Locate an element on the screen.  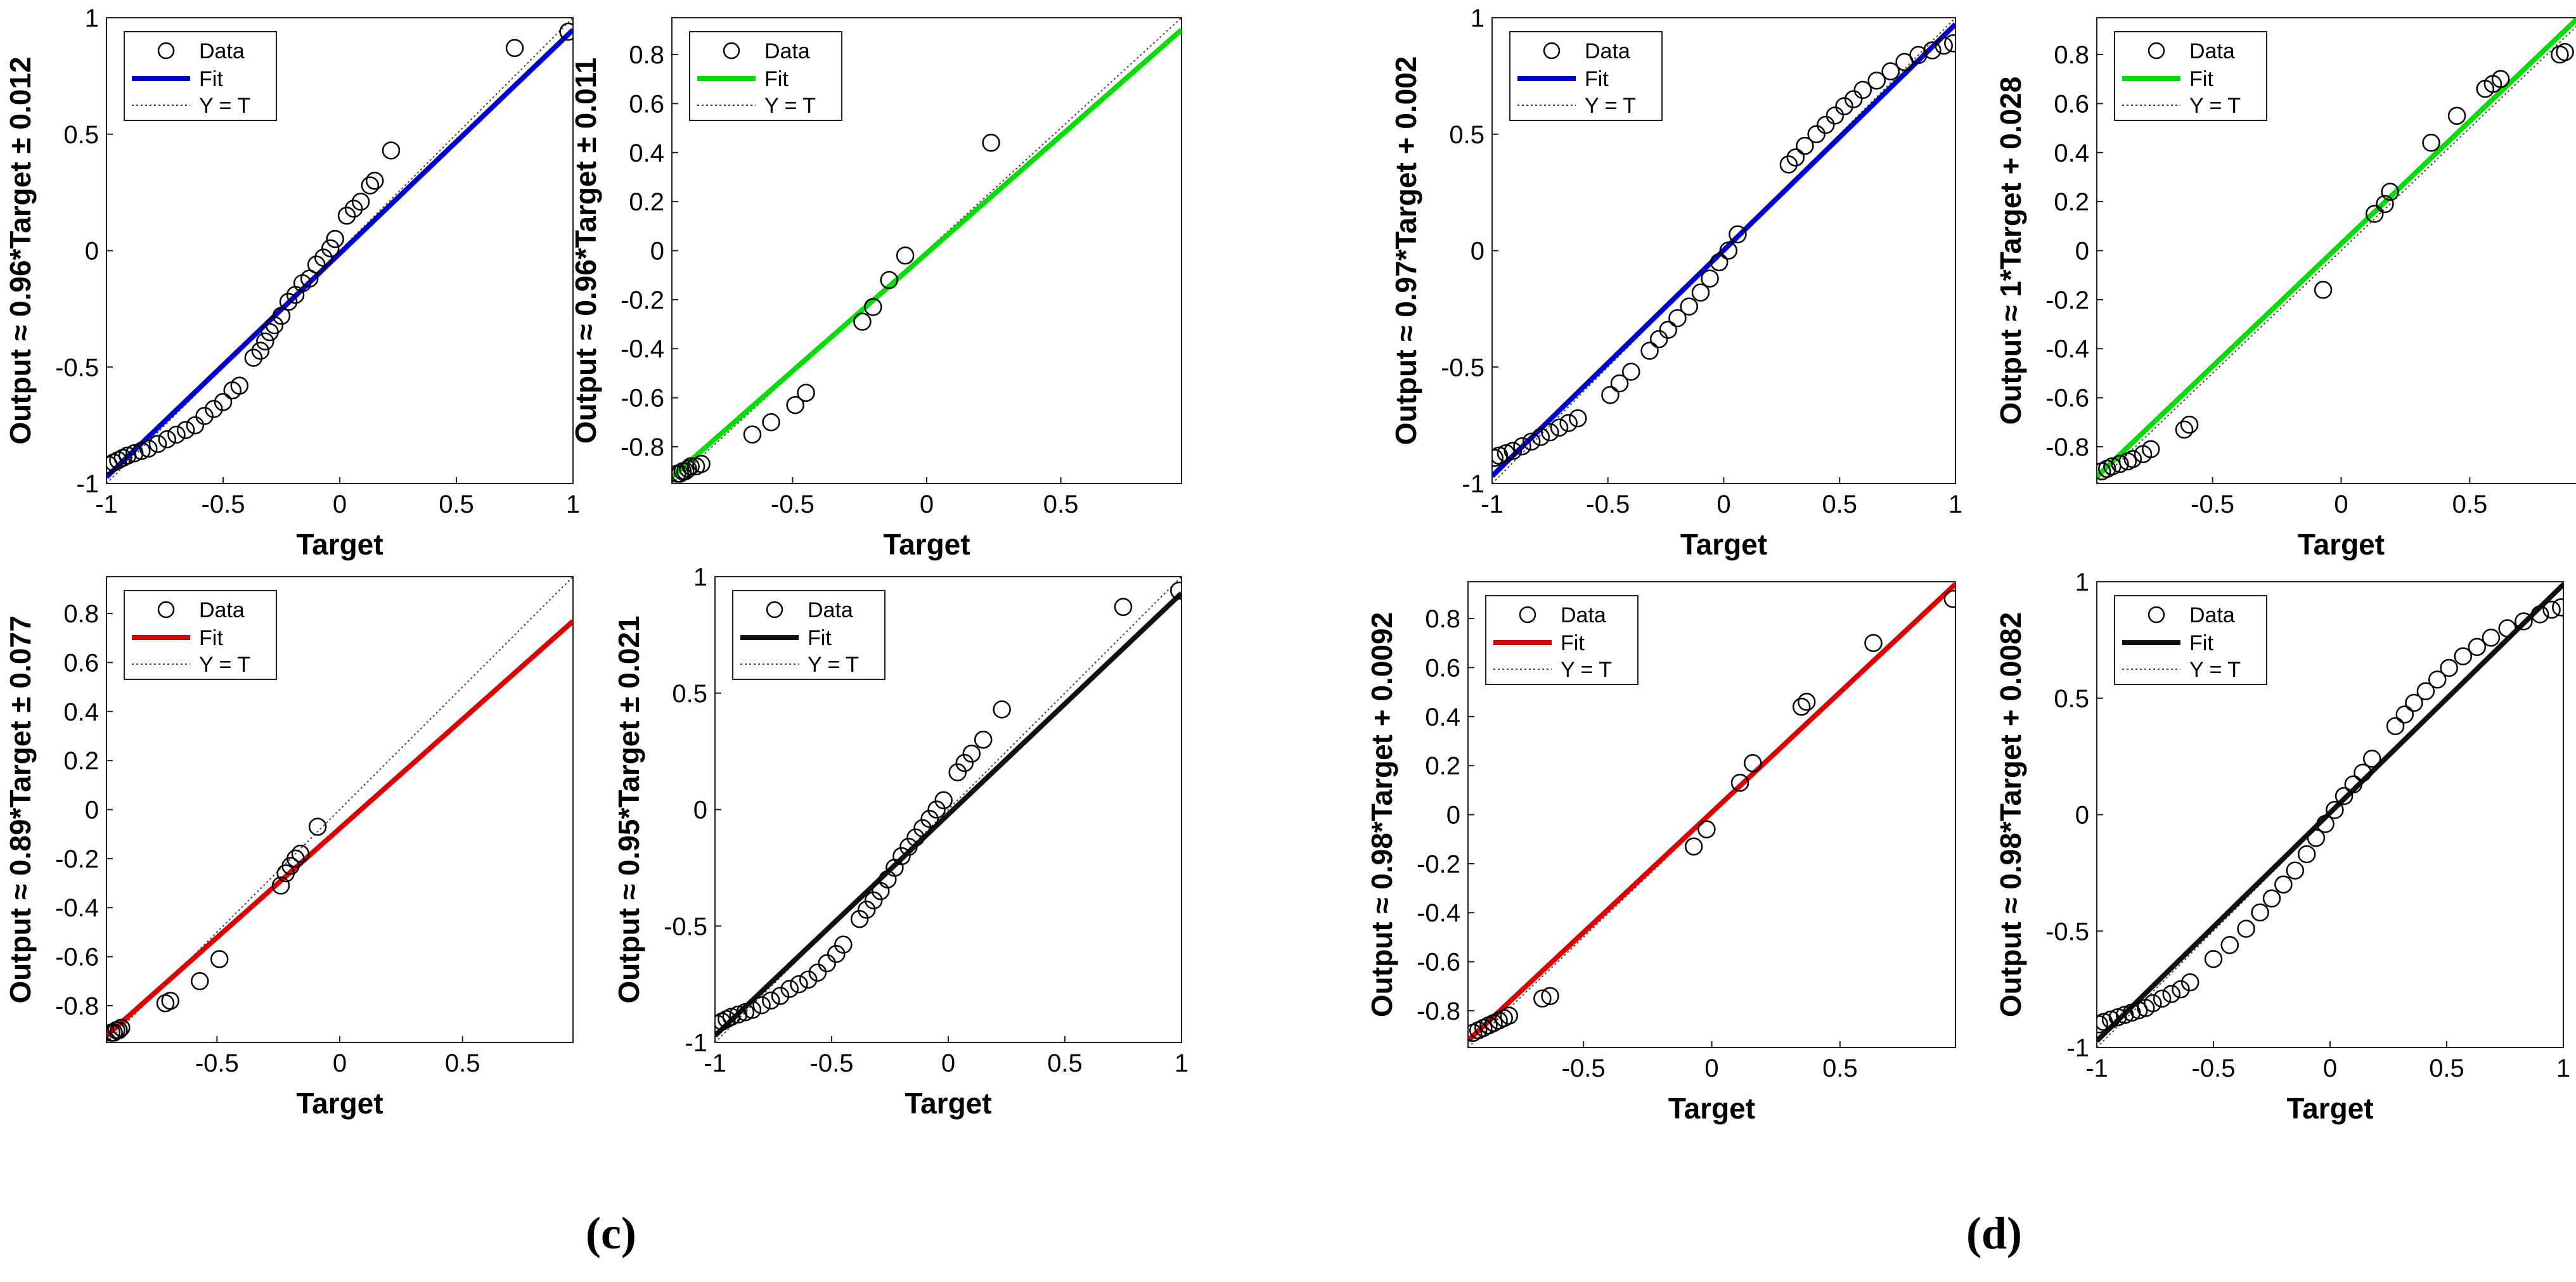
y-tick-label: -0.5 is located at coordinates (2067, 931).